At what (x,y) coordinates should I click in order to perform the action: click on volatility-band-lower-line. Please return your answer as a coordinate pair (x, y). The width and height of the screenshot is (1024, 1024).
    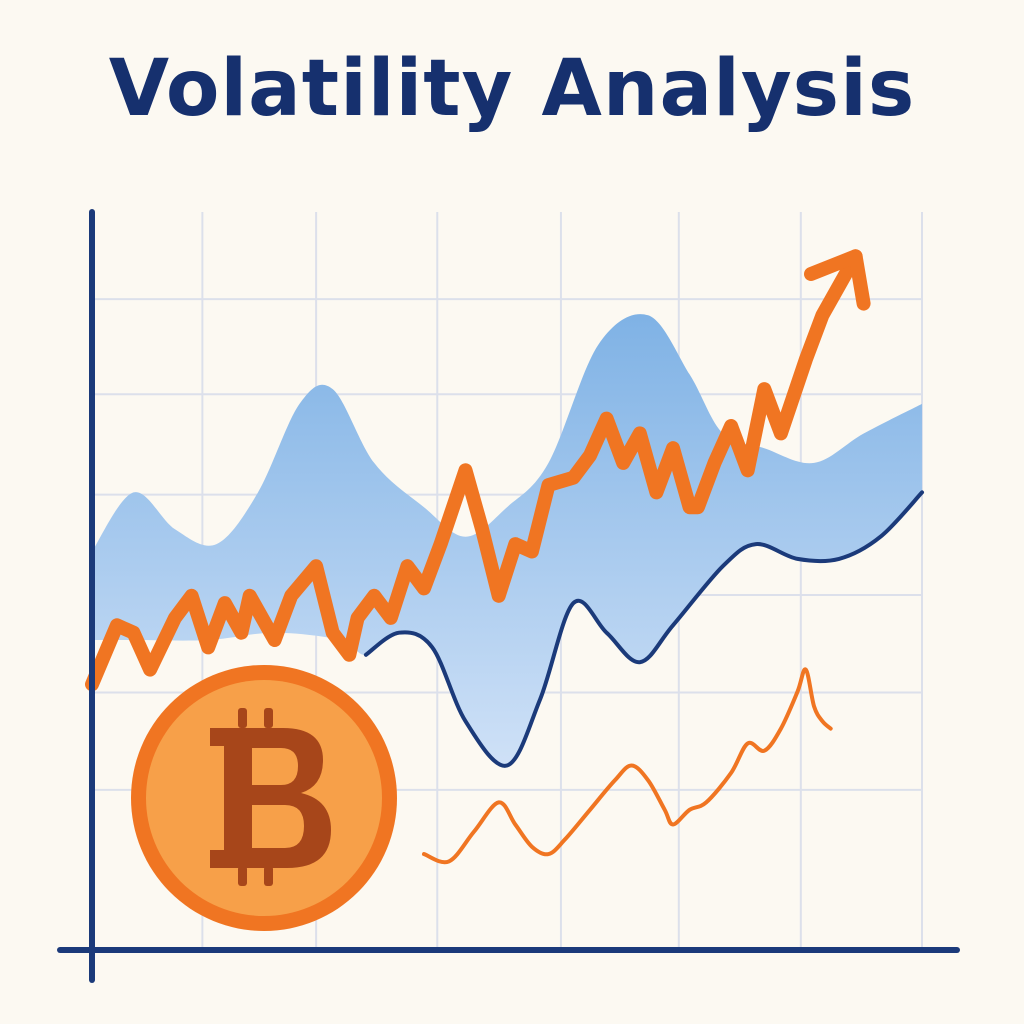
    Looking at the image, I should click on (643, 629).